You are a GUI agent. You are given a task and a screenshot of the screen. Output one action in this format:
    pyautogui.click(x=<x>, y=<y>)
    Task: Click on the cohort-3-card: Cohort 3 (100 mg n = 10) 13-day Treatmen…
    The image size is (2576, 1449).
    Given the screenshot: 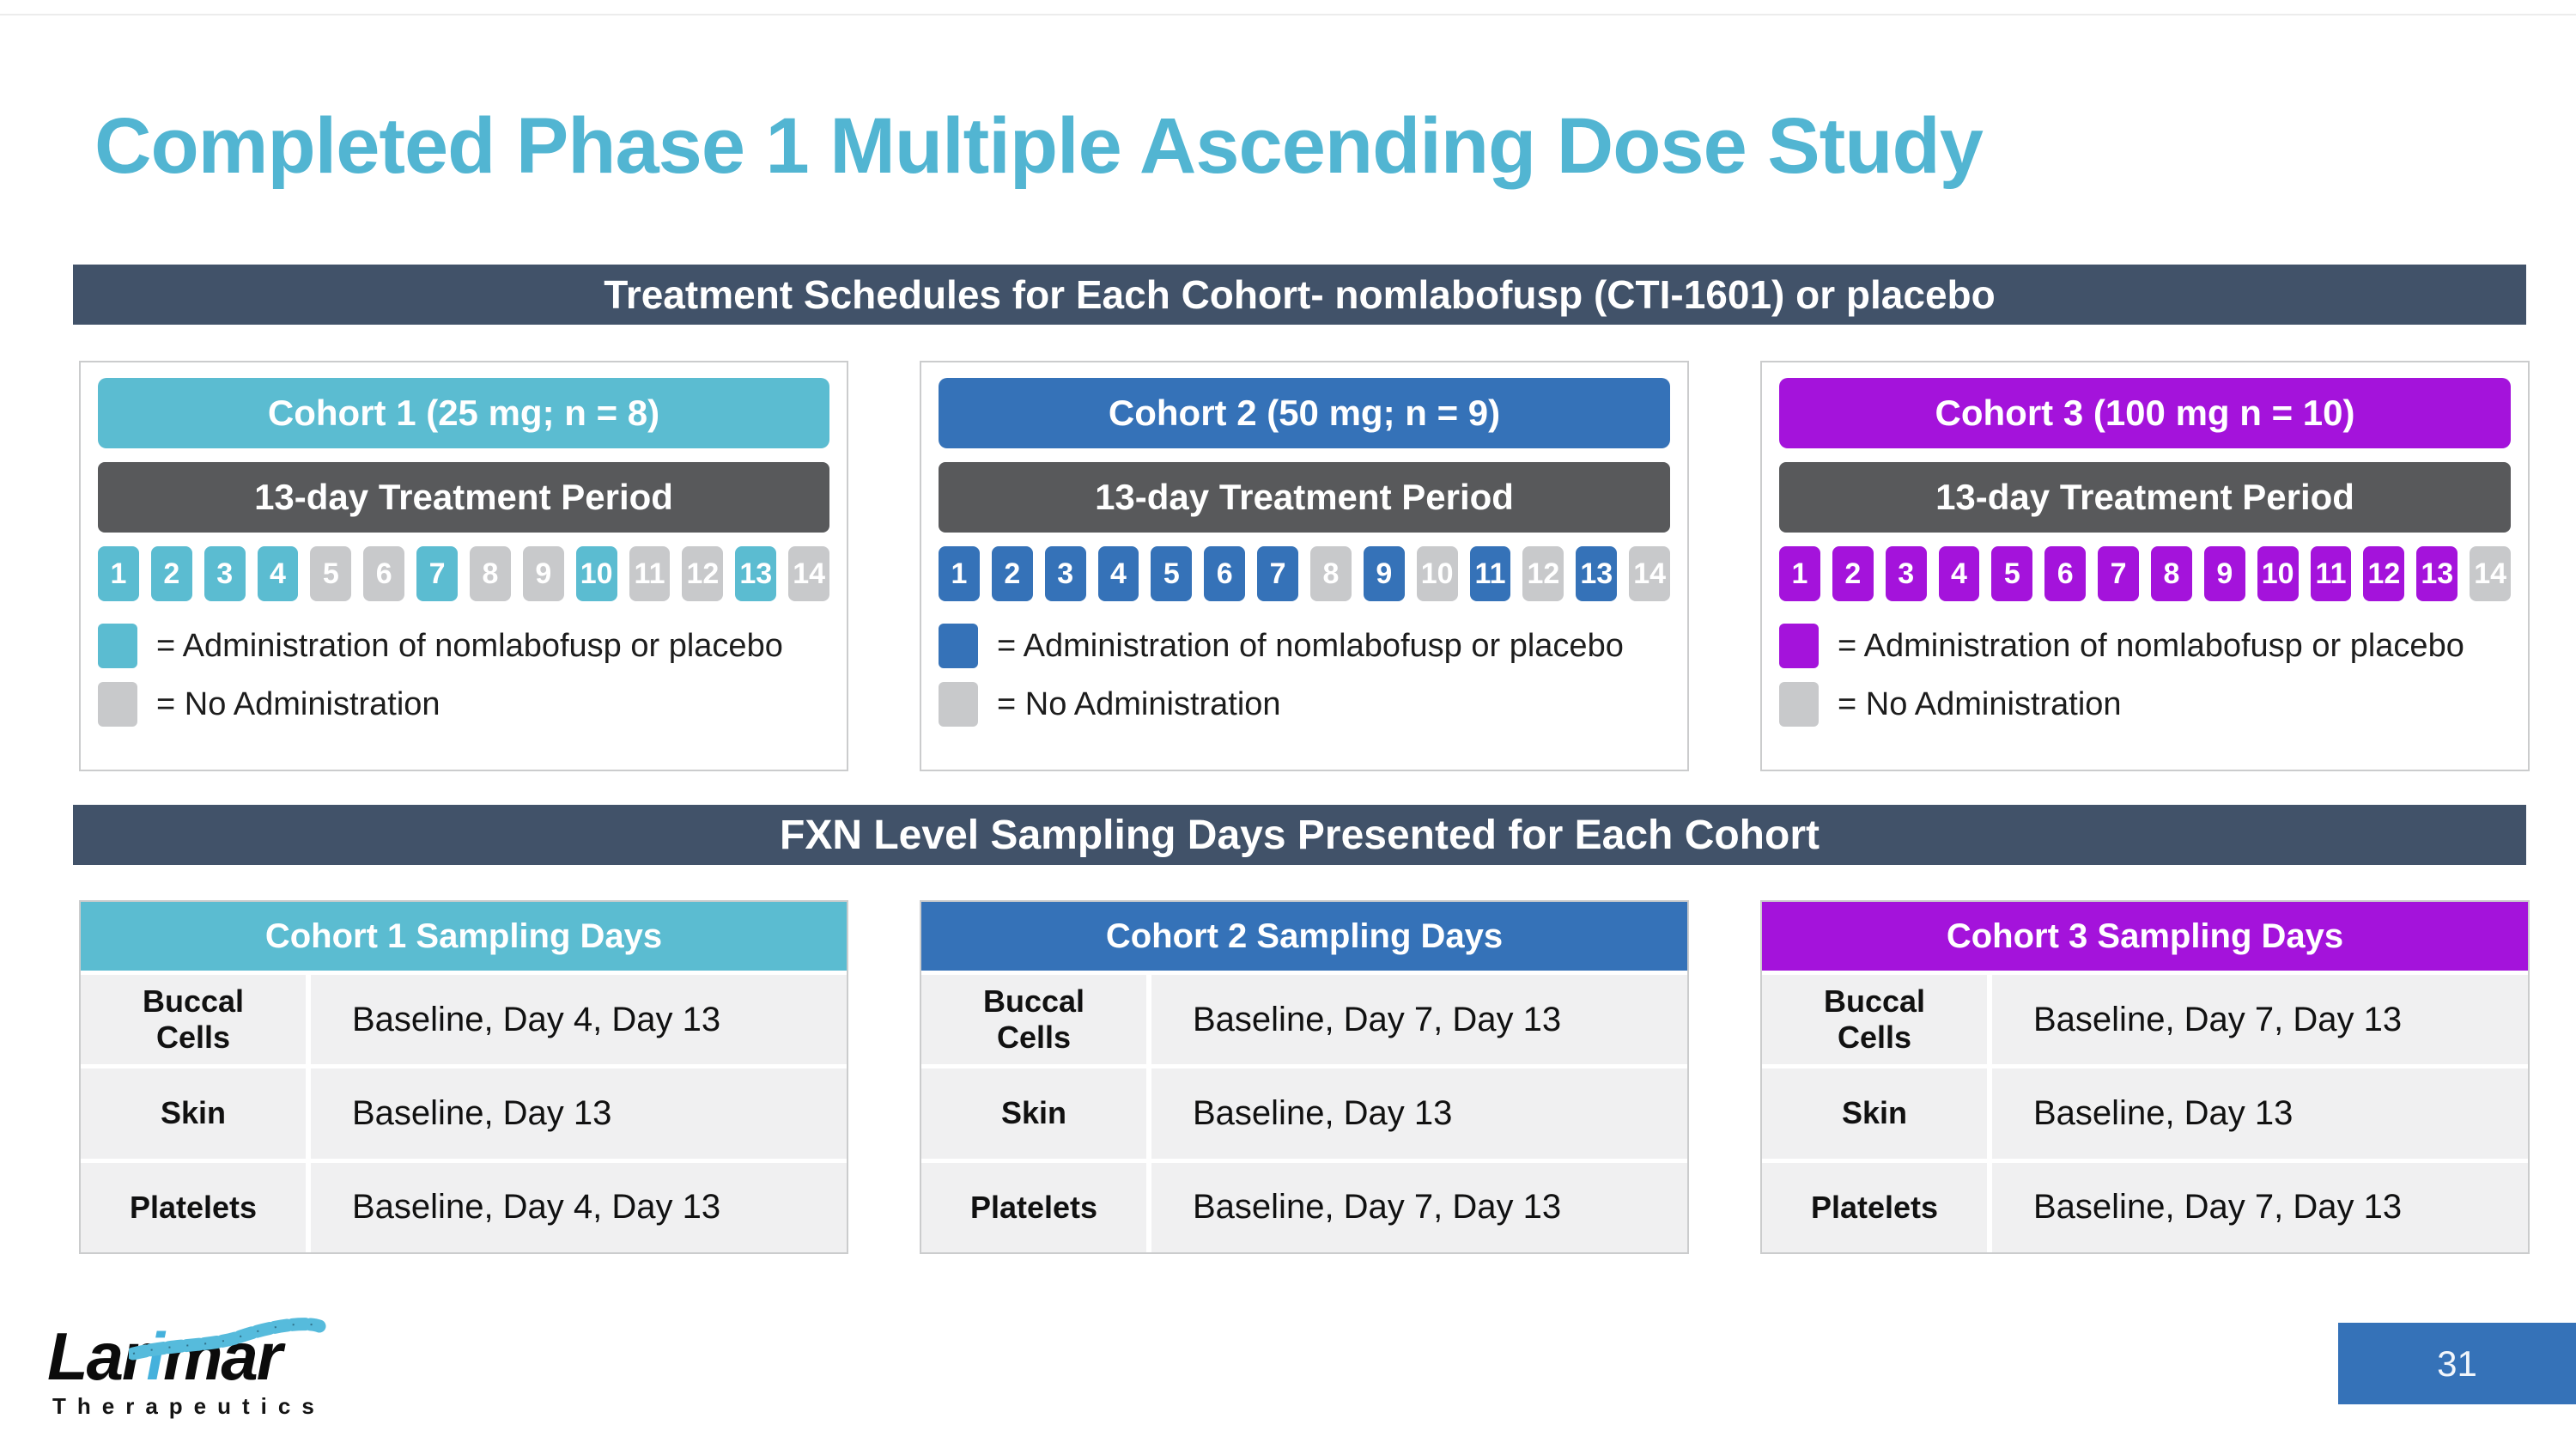 What is the action you would take?
    pyautogui.click(x=2145, y=566)
    